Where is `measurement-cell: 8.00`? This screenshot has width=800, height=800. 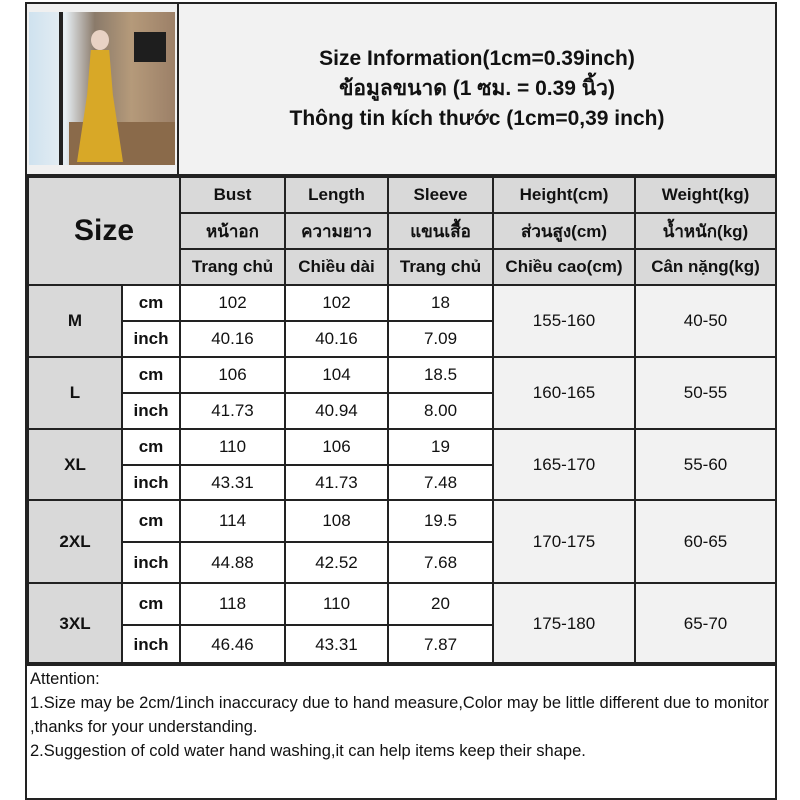
measurement-cell: 8.00 is located at coordinates (440, 411).